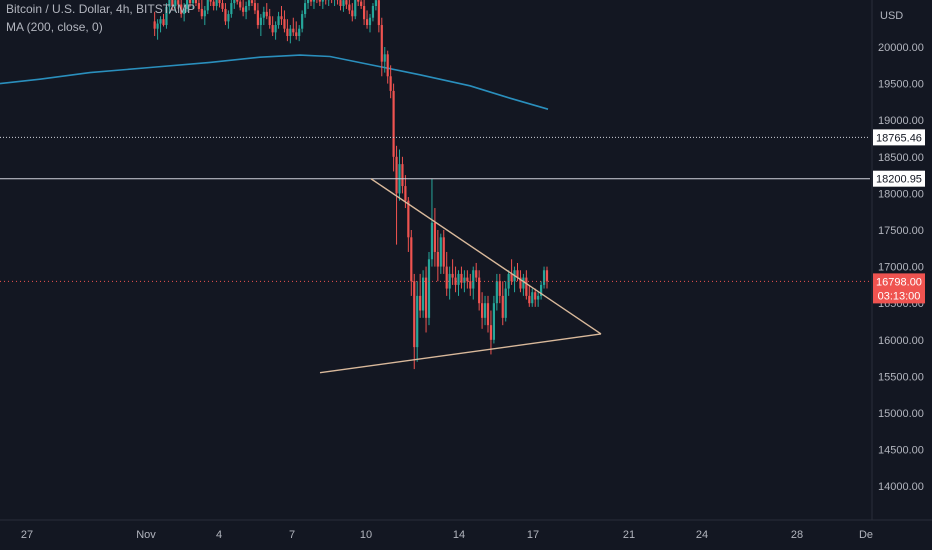 The image size is (932, 550). Describe the element at coordinates (274, 82) in the screenshot. I see `moving-average` at that location.